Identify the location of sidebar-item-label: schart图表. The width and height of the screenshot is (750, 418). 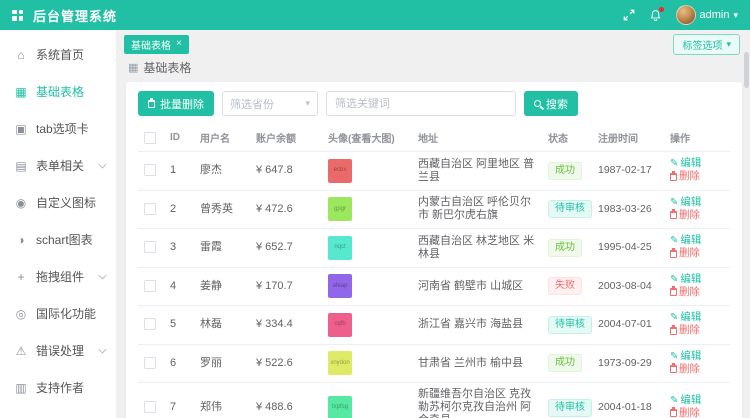
(64, 240).